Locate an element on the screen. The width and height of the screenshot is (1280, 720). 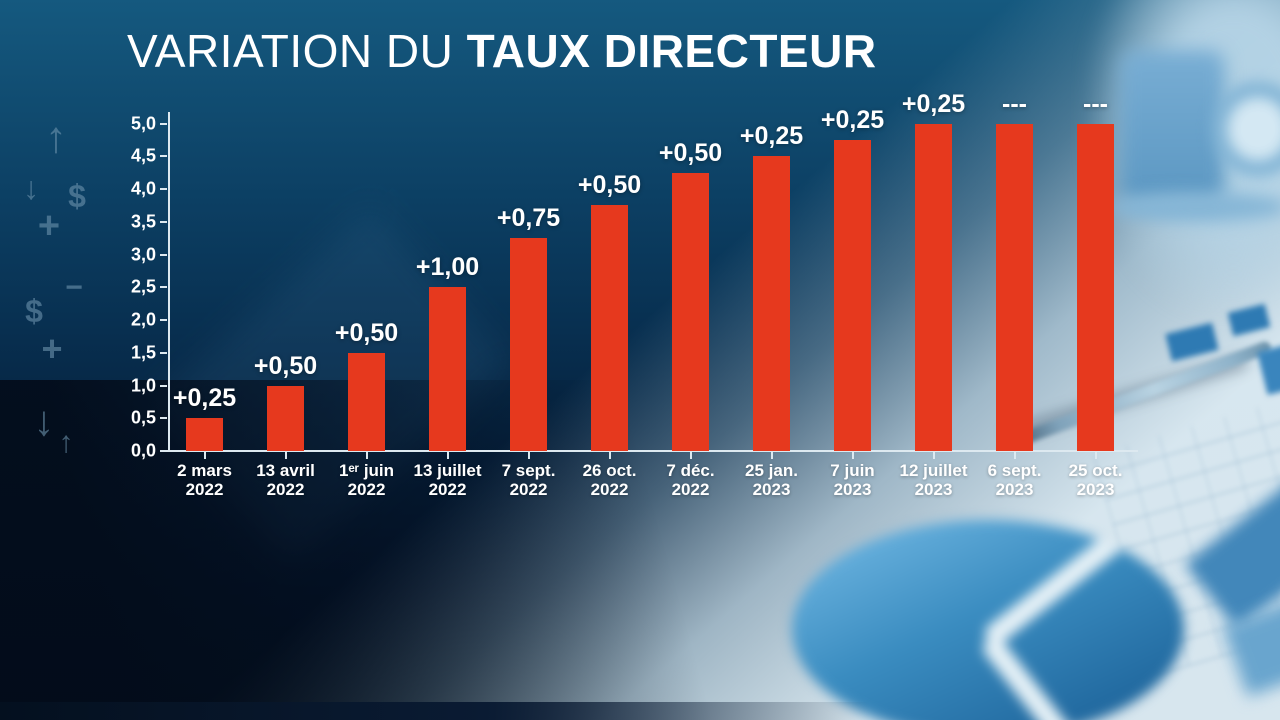
bar-value-label: +1,00 is located at coordinates (447, 267).